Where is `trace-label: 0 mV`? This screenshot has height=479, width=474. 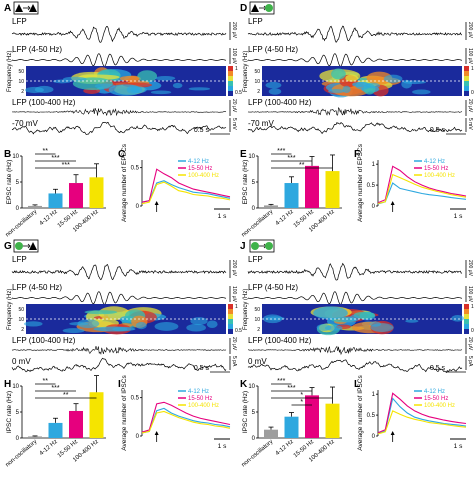
trace-label: 0 mV is located at coordinates (257, 361).